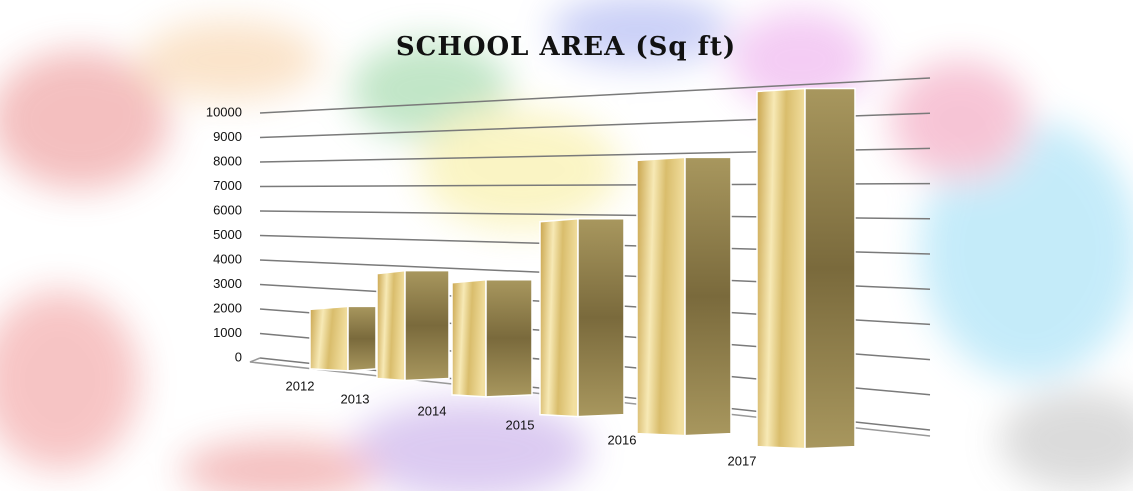 The width and height of the screenshot is (1133, 491). I want to click on x-tick-label: 2015, so click(520, 424).